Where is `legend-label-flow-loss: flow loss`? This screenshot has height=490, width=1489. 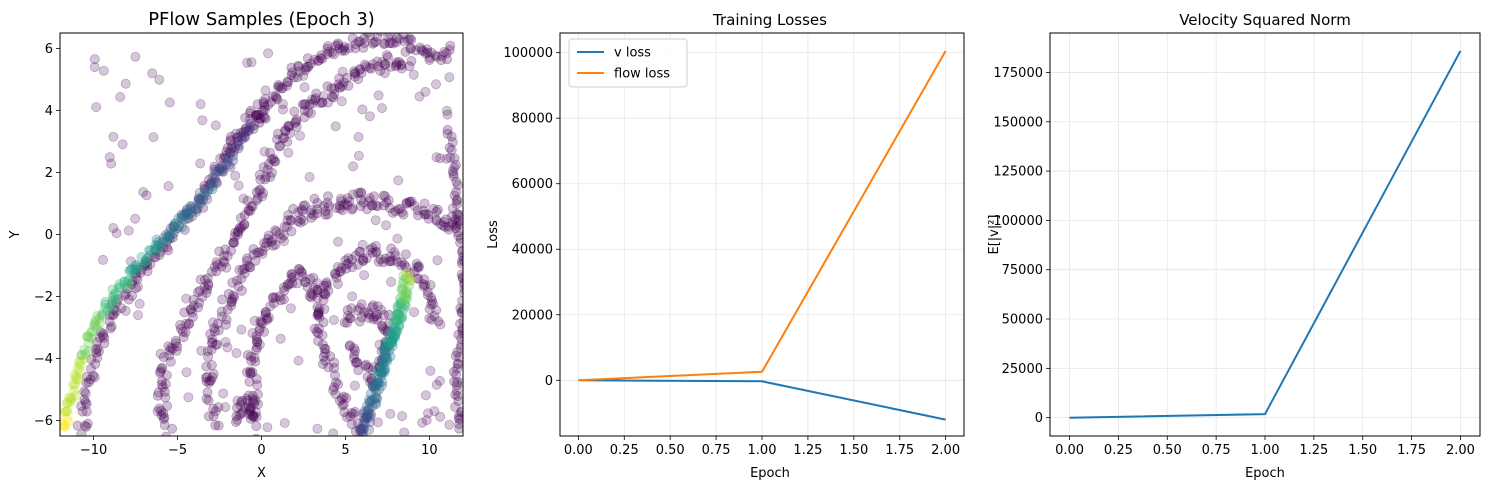 legend-label-flow-loss: flow loss is located at coordinates (642, 74).